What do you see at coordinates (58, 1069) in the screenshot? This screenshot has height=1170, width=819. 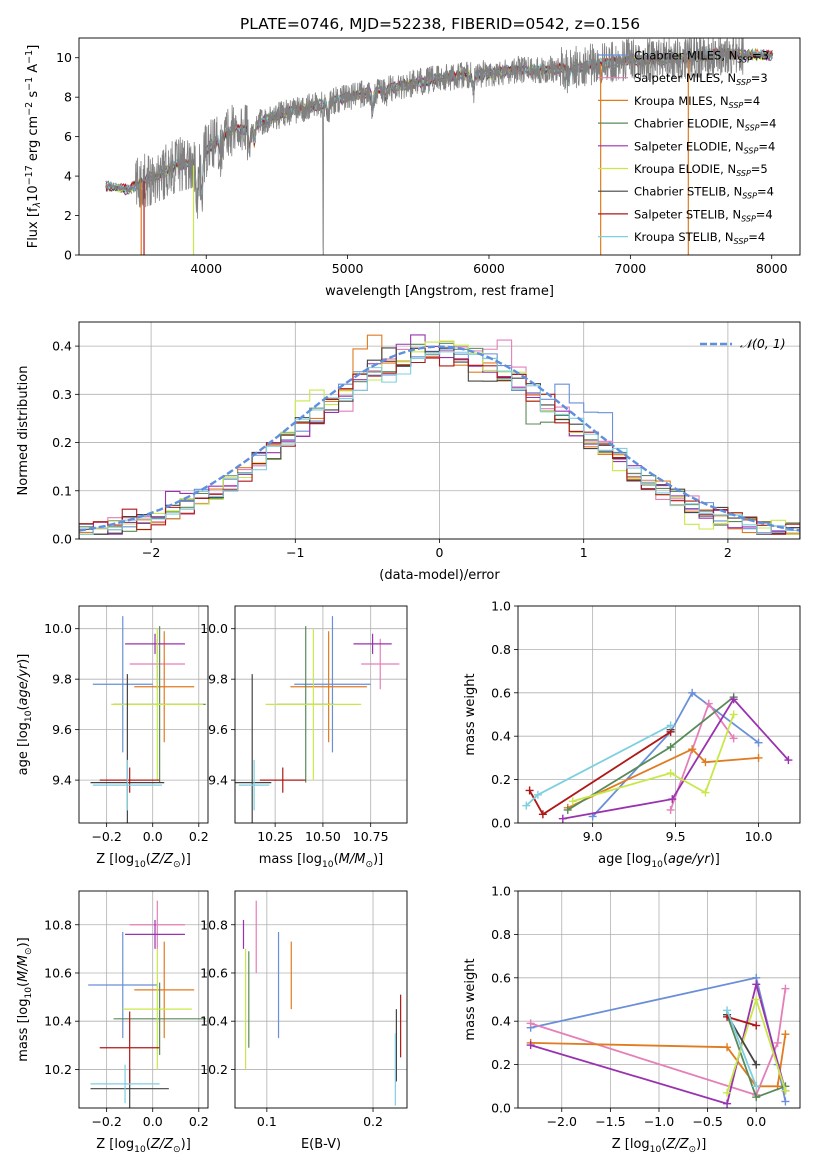 I see `mass-vs-Z-ytick-label: 10.2` at bounding box center [58, 1069].